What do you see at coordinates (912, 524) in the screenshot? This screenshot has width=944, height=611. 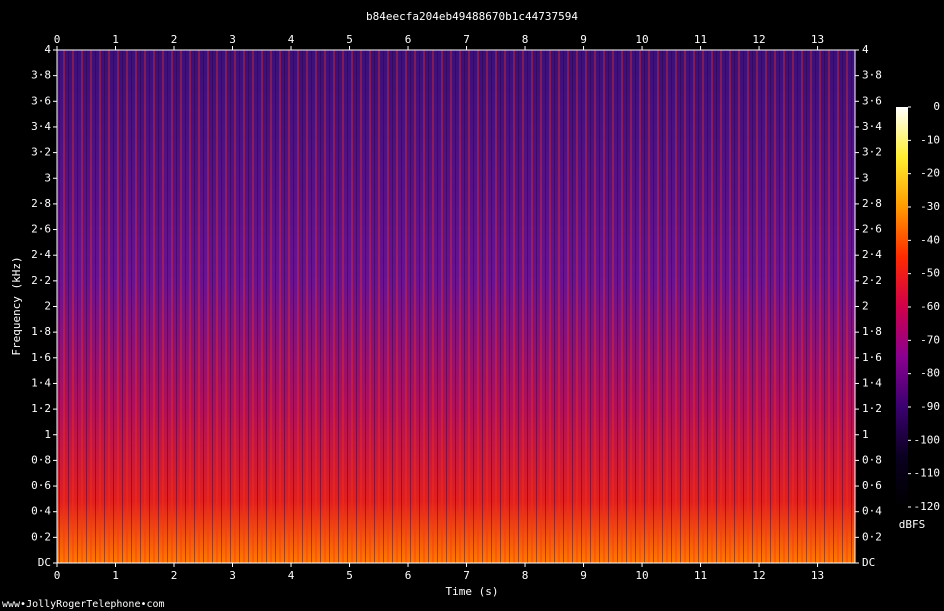 I see `colorbar-label: dBFS` at bounding box center [912, 524].